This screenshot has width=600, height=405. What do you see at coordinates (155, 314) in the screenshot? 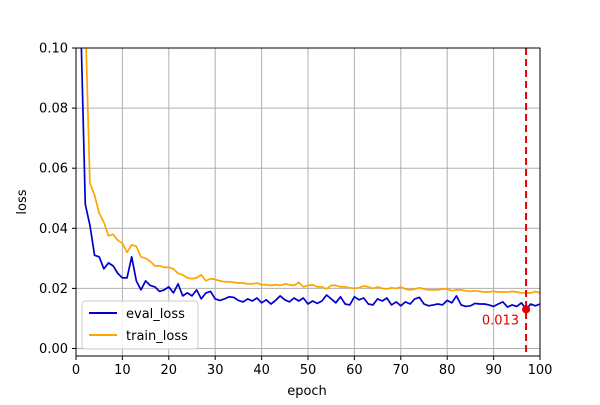
I see `legend-label-eval-loss: eval_loss` at bounding box center [155, 314].